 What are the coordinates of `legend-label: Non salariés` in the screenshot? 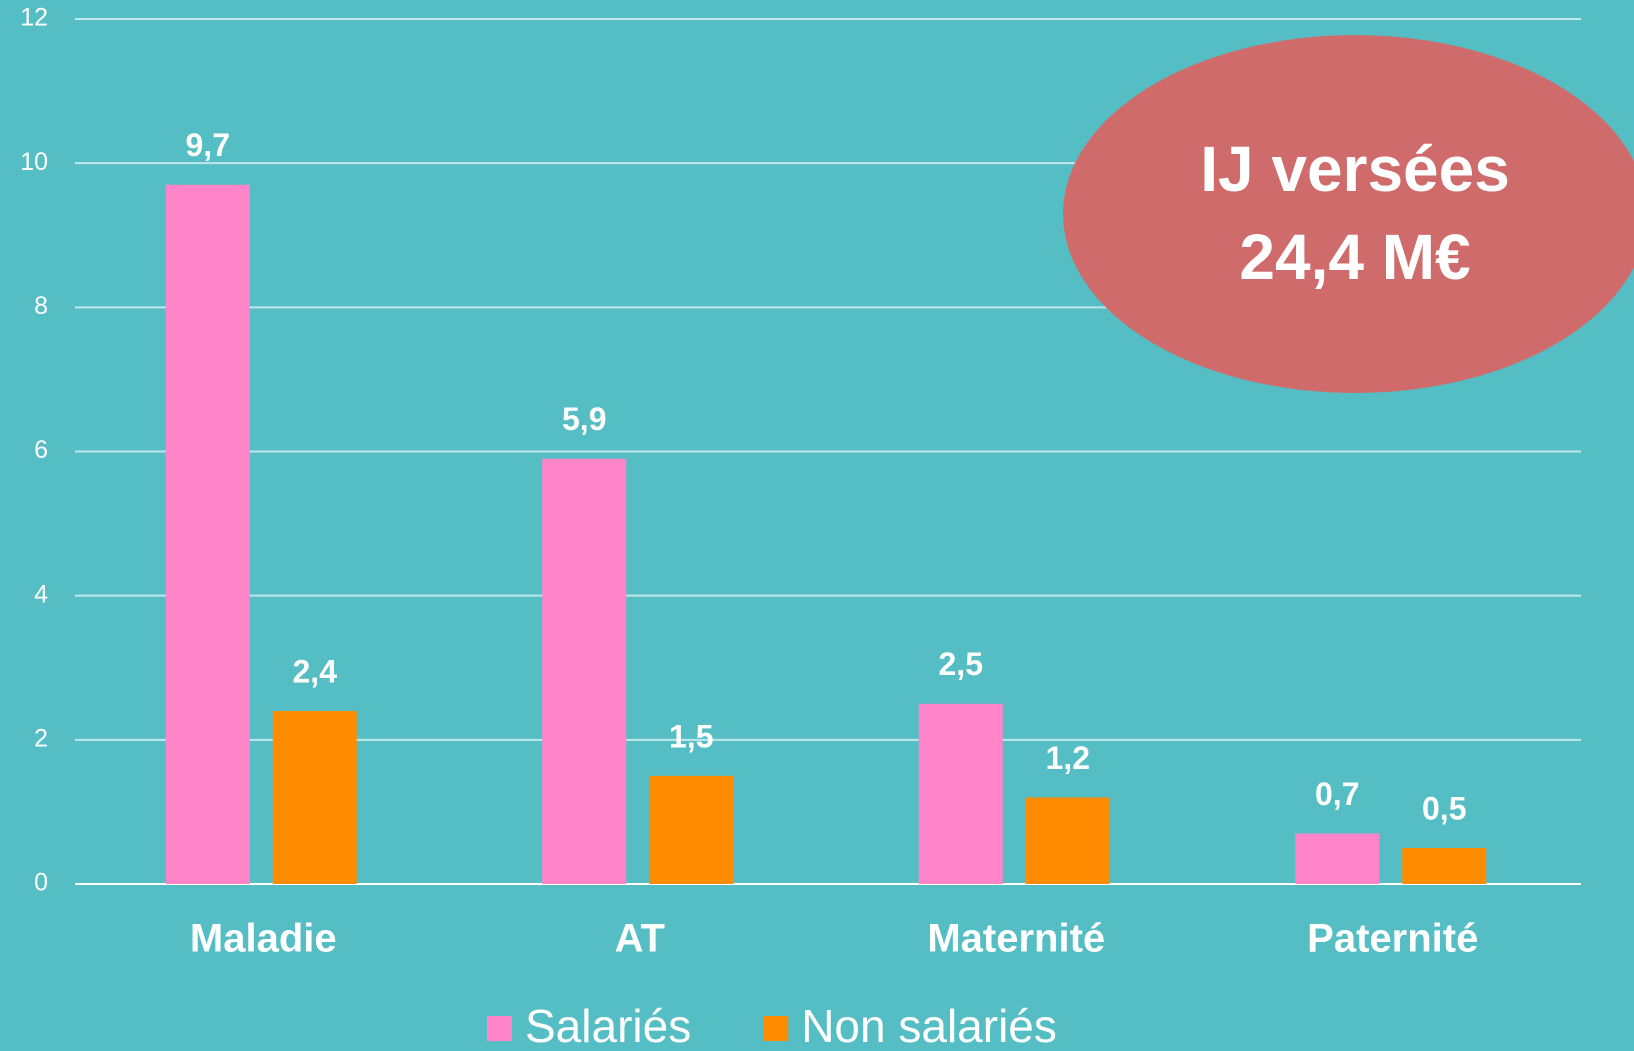 It's located at (929, 1025).